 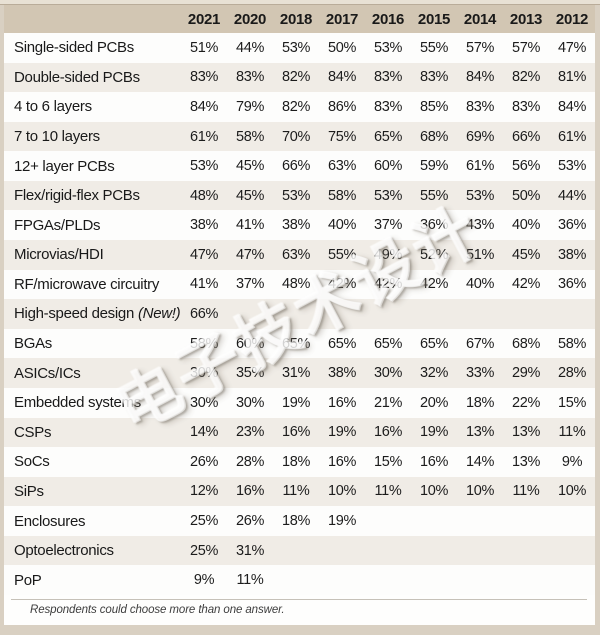 What do you see at coordinates (64, 166) in the screenshot?
I see `row-label-text: 12+ layer PCBs` at bounding box center [64, 166].